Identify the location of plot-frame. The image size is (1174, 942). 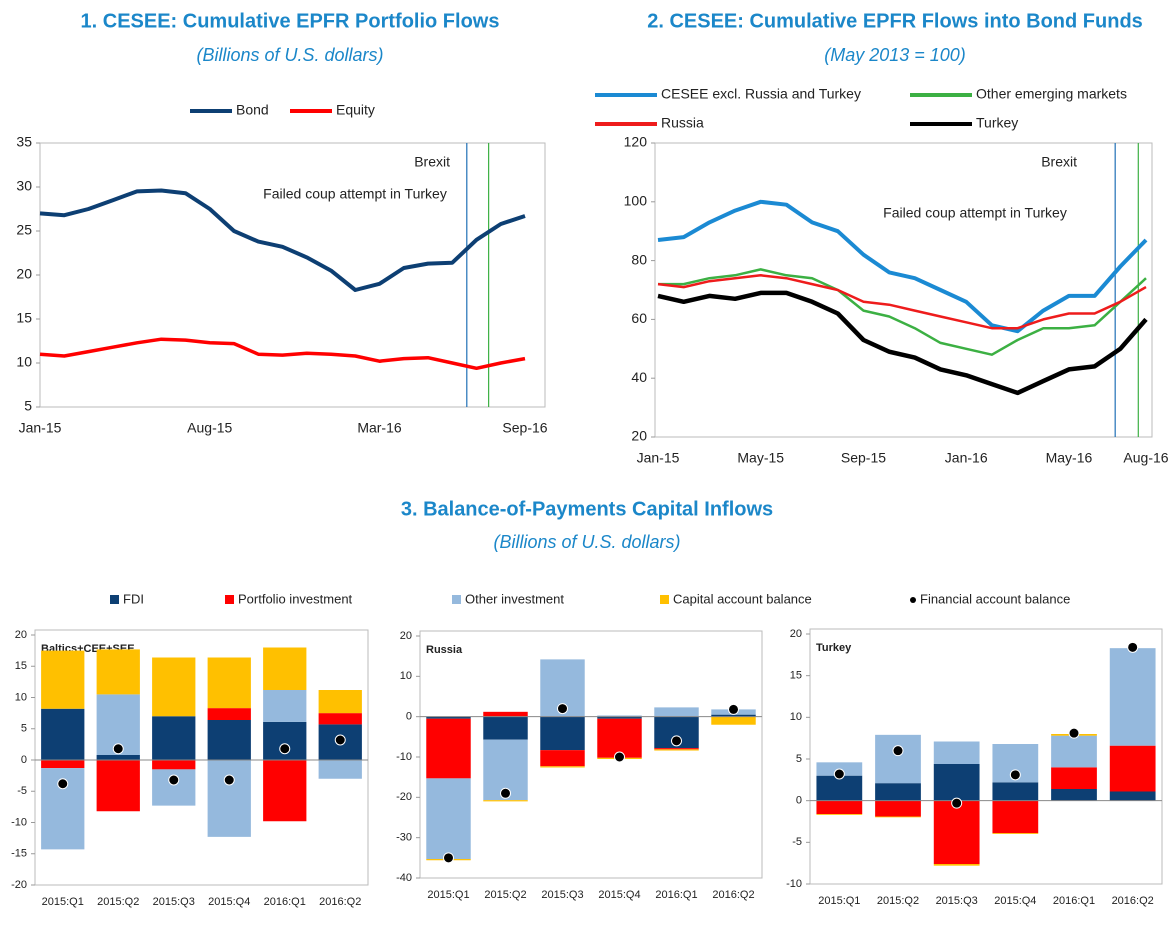
(903, 290).